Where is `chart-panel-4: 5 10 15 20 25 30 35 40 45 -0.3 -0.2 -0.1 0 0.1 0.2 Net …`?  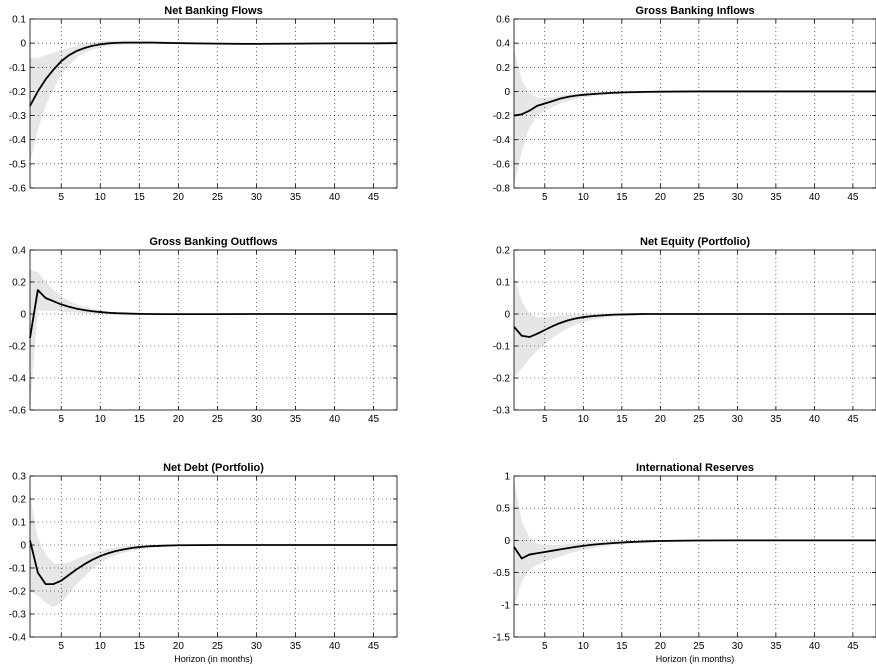 chart-panel-4: 5 10 15 20 25 30 35 40 45 -0.3 -0.2 -0.1 0 0.1 0.2 Net … is located at coordinates (684, 330).